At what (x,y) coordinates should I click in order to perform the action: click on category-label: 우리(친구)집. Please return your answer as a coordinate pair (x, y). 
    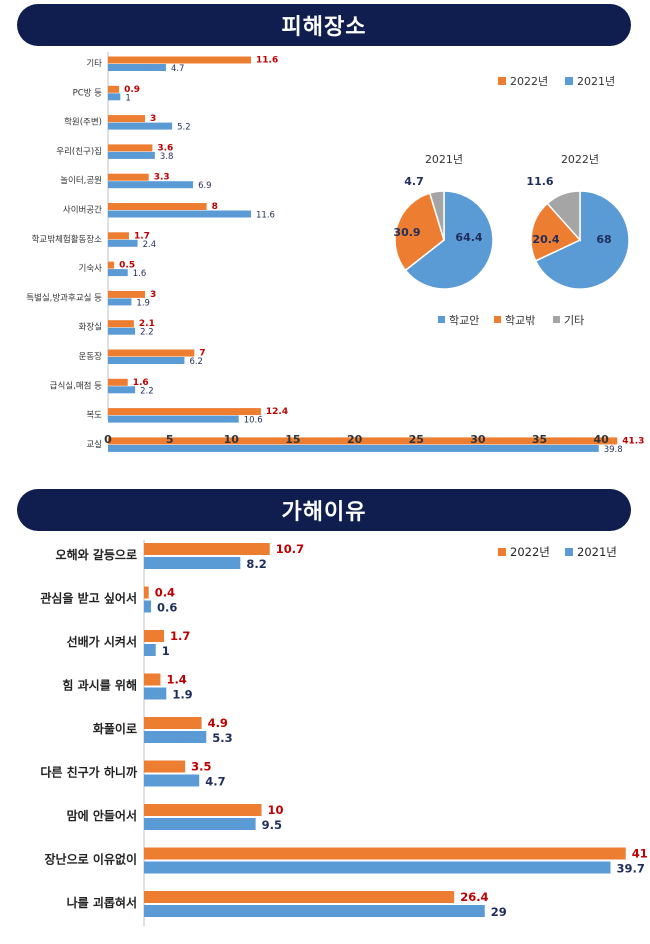
    Looking at the image, I should click on (79, 151).